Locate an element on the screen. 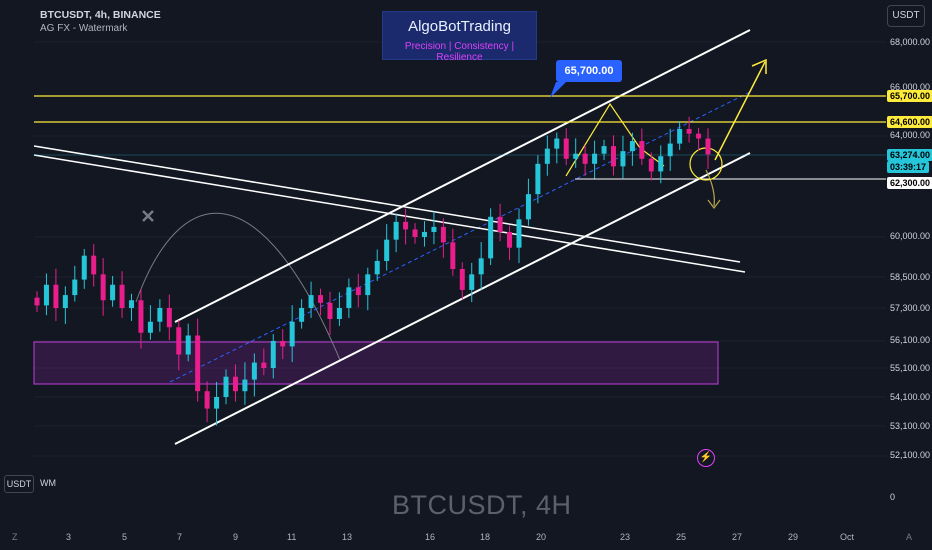 This screenshot has width=932, height=550. wm-pane-button: WM is located at coordinates (48, 483).